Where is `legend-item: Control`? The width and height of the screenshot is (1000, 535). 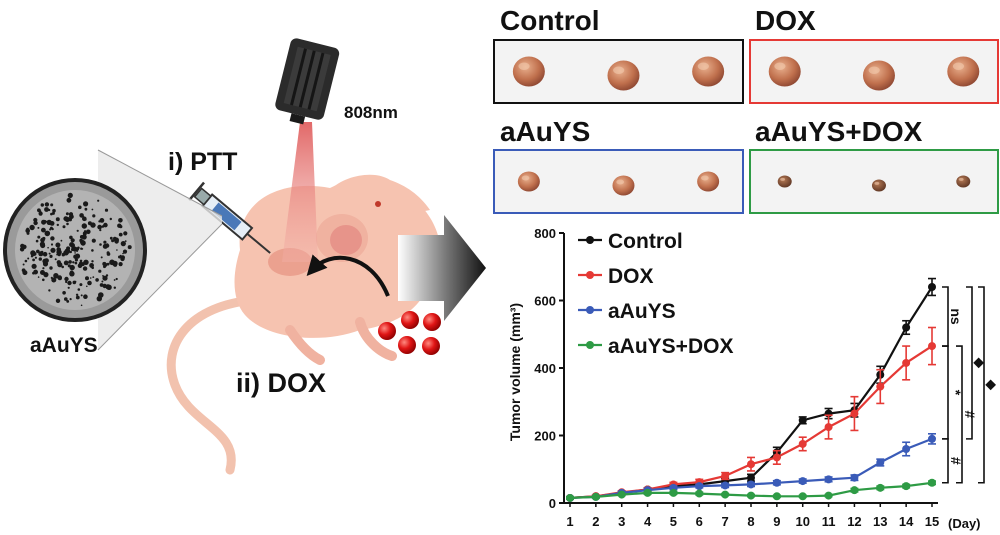
legend-item: Control is located at coordinates (630, 241).